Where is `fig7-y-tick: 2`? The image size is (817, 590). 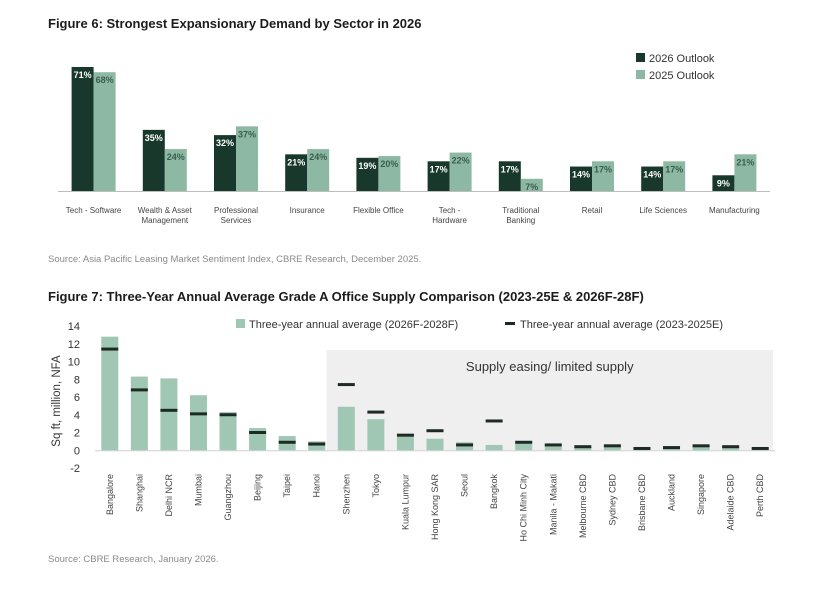 fig7-y-tick: 2 is located at coordinates (77, 434).